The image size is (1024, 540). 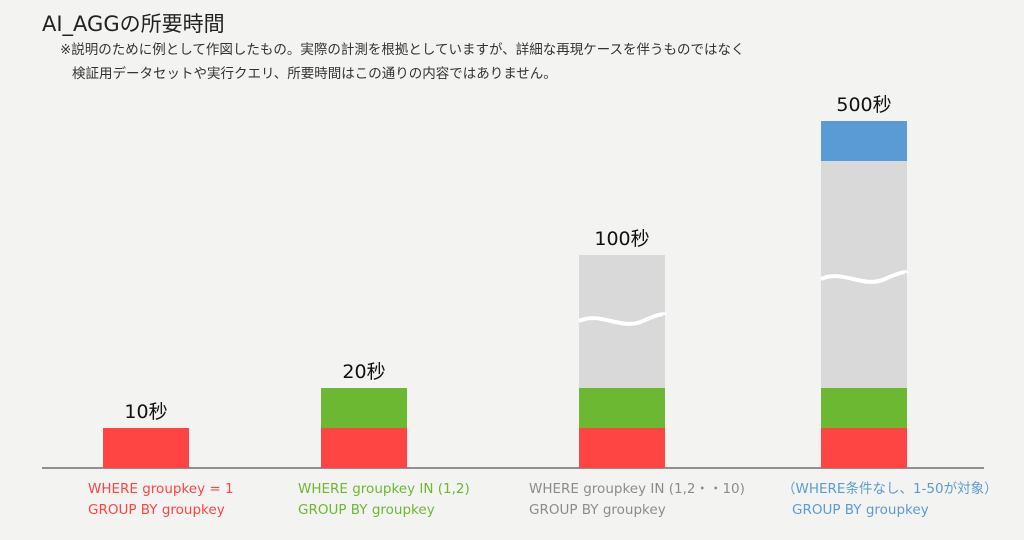 I want to click on bar-3-value-label: 100秒, so click(x=621, y=239).